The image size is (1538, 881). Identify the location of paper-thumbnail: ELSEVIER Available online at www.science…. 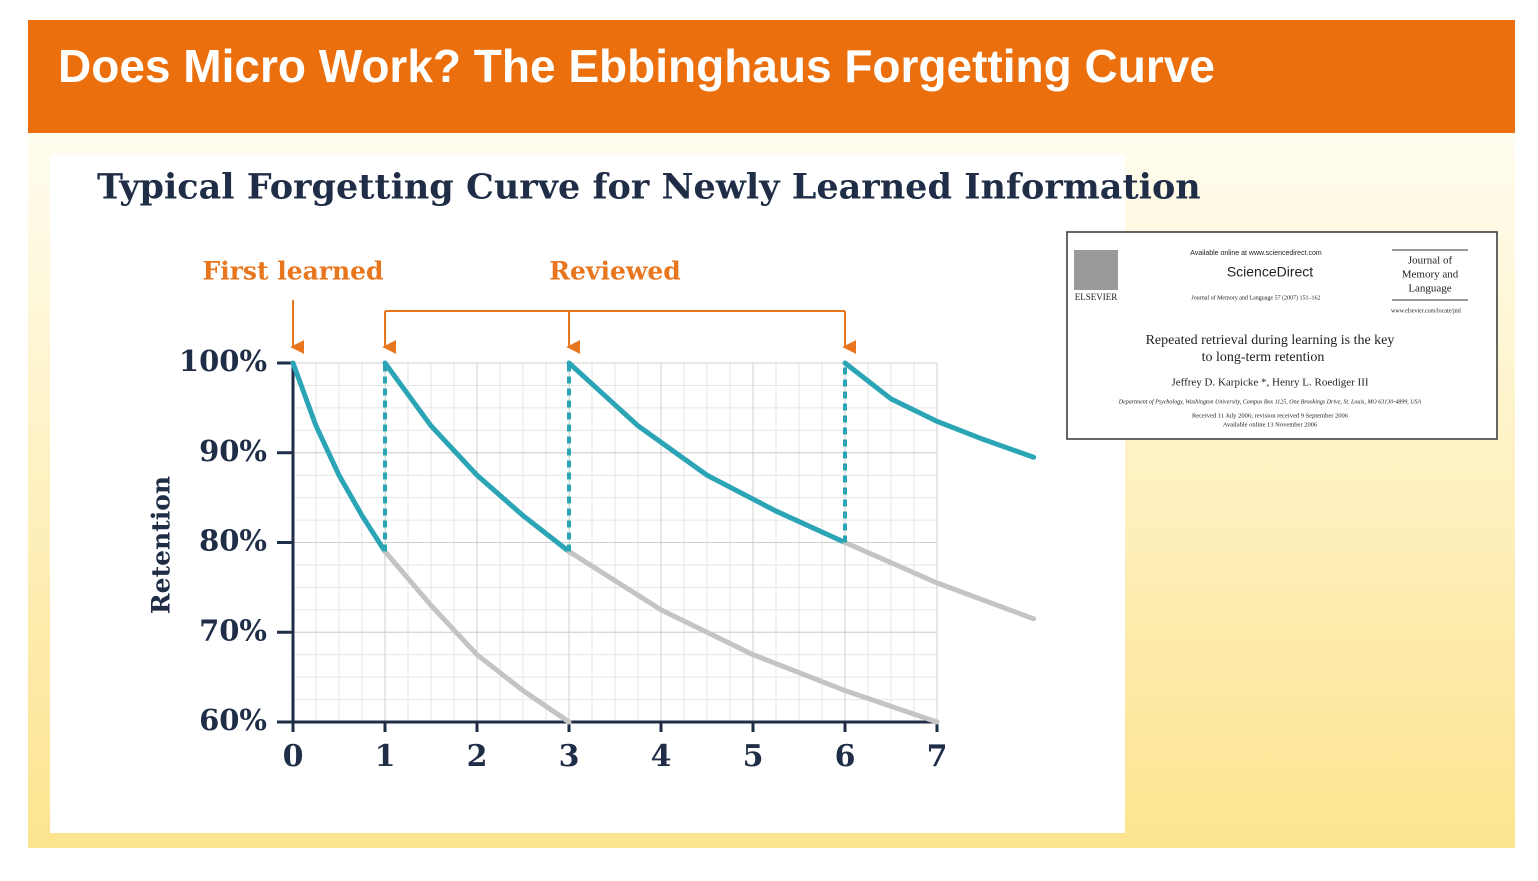
(1282, 335).